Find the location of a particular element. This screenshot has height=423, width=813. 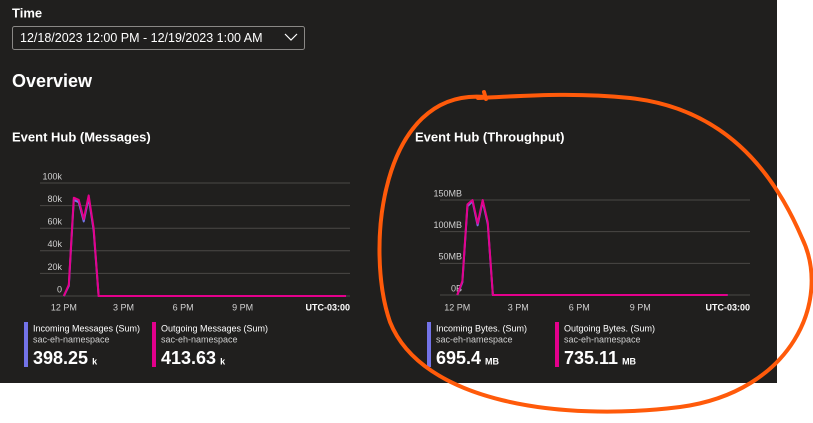

y-tick-label: 60k is located at coordinates (54, 222).